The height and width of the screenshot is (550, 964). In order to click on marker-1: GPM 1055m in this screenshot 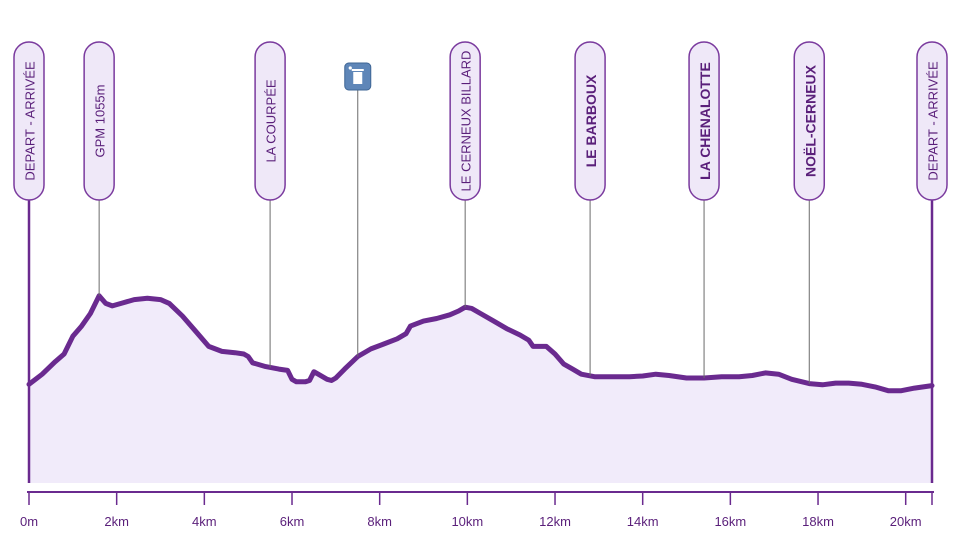, I will do `click(99, 168)`.